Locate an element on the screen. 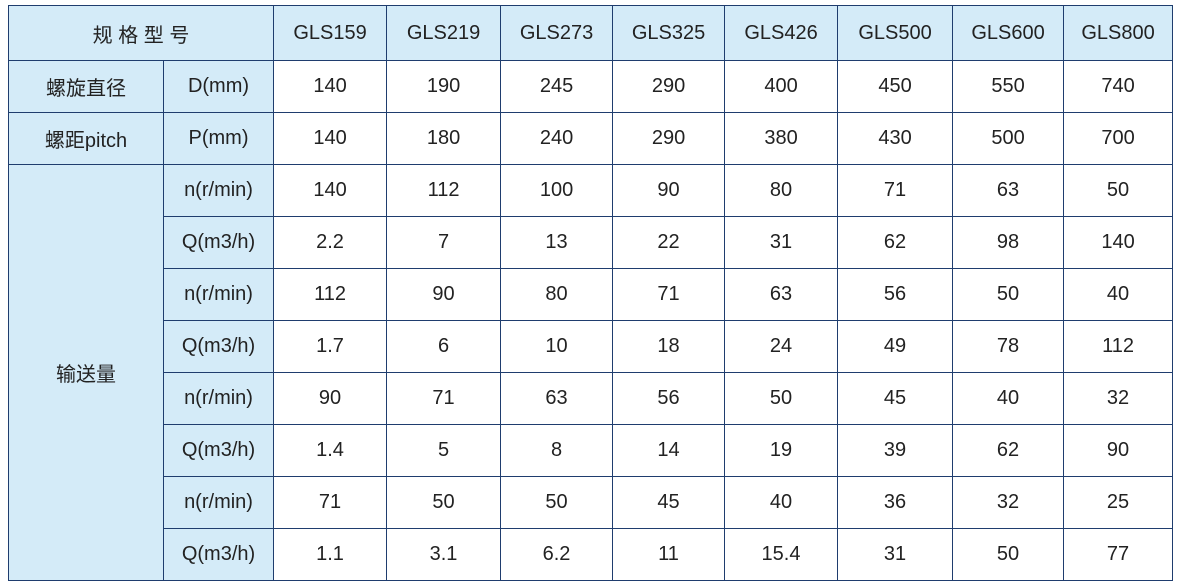 Image resolution: width=1179 pixels, height=585 pixels. value-cell: 290 is located at coordinates (669, 86).